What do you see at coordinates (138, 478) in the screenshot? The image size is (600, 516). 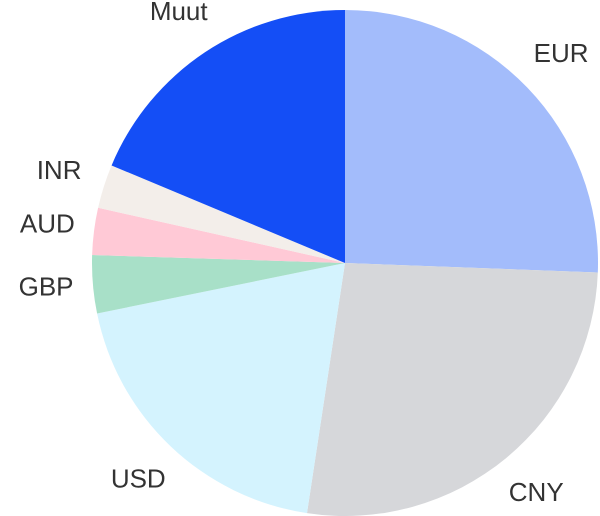 I see `slice-label: USD` at bounding box center [138, 478].